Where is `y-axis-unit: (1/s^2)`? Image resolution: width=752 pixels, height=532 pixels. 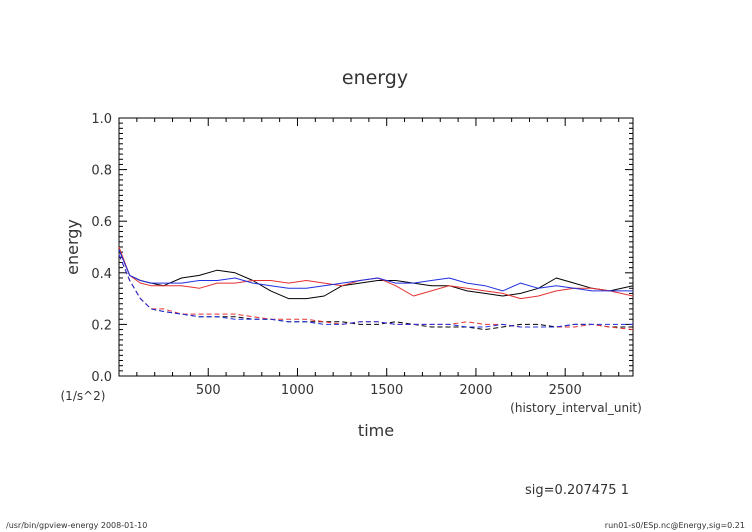
y-axis-unit: (1/s^2) is located at coordinates (83, 396).